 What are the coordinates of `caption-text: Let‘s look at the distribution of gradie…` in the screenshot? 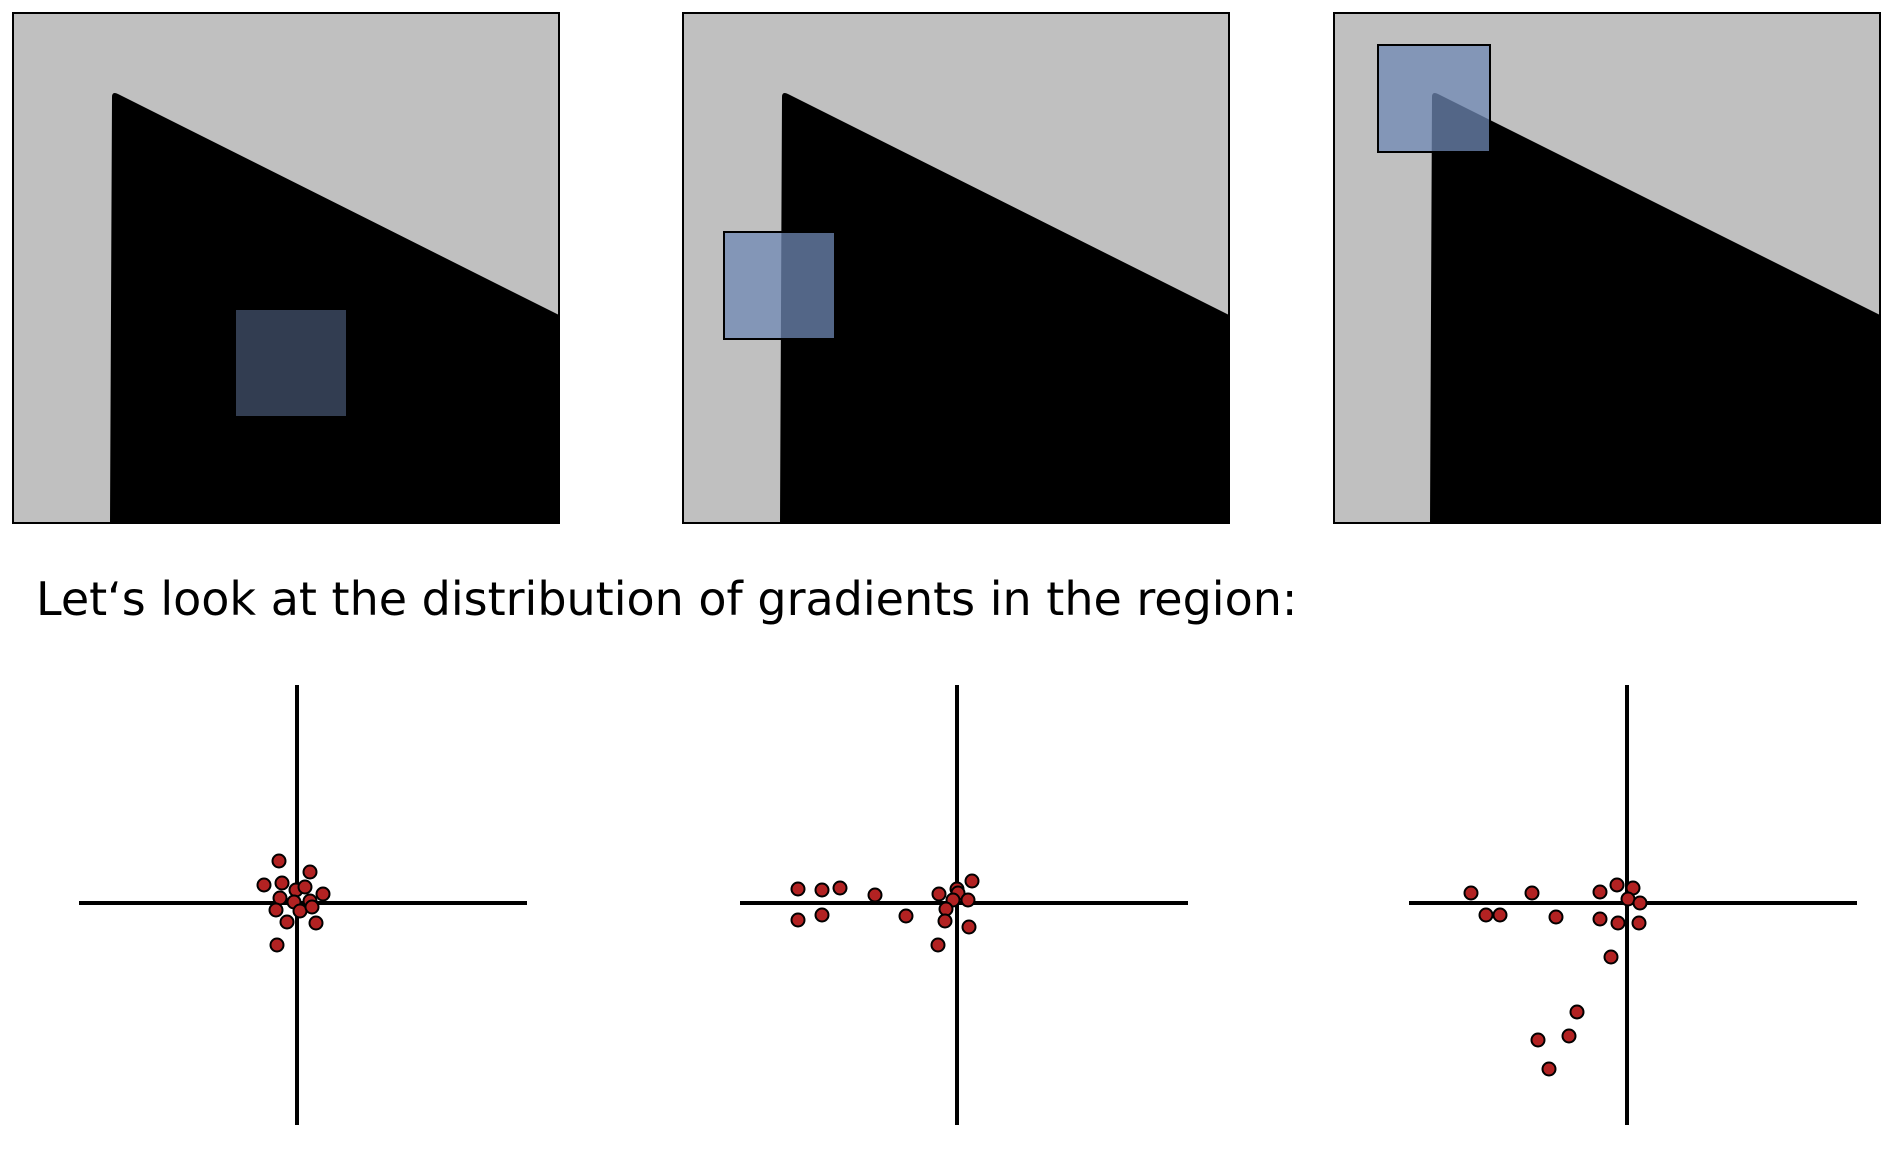 It's located at (667, 599).